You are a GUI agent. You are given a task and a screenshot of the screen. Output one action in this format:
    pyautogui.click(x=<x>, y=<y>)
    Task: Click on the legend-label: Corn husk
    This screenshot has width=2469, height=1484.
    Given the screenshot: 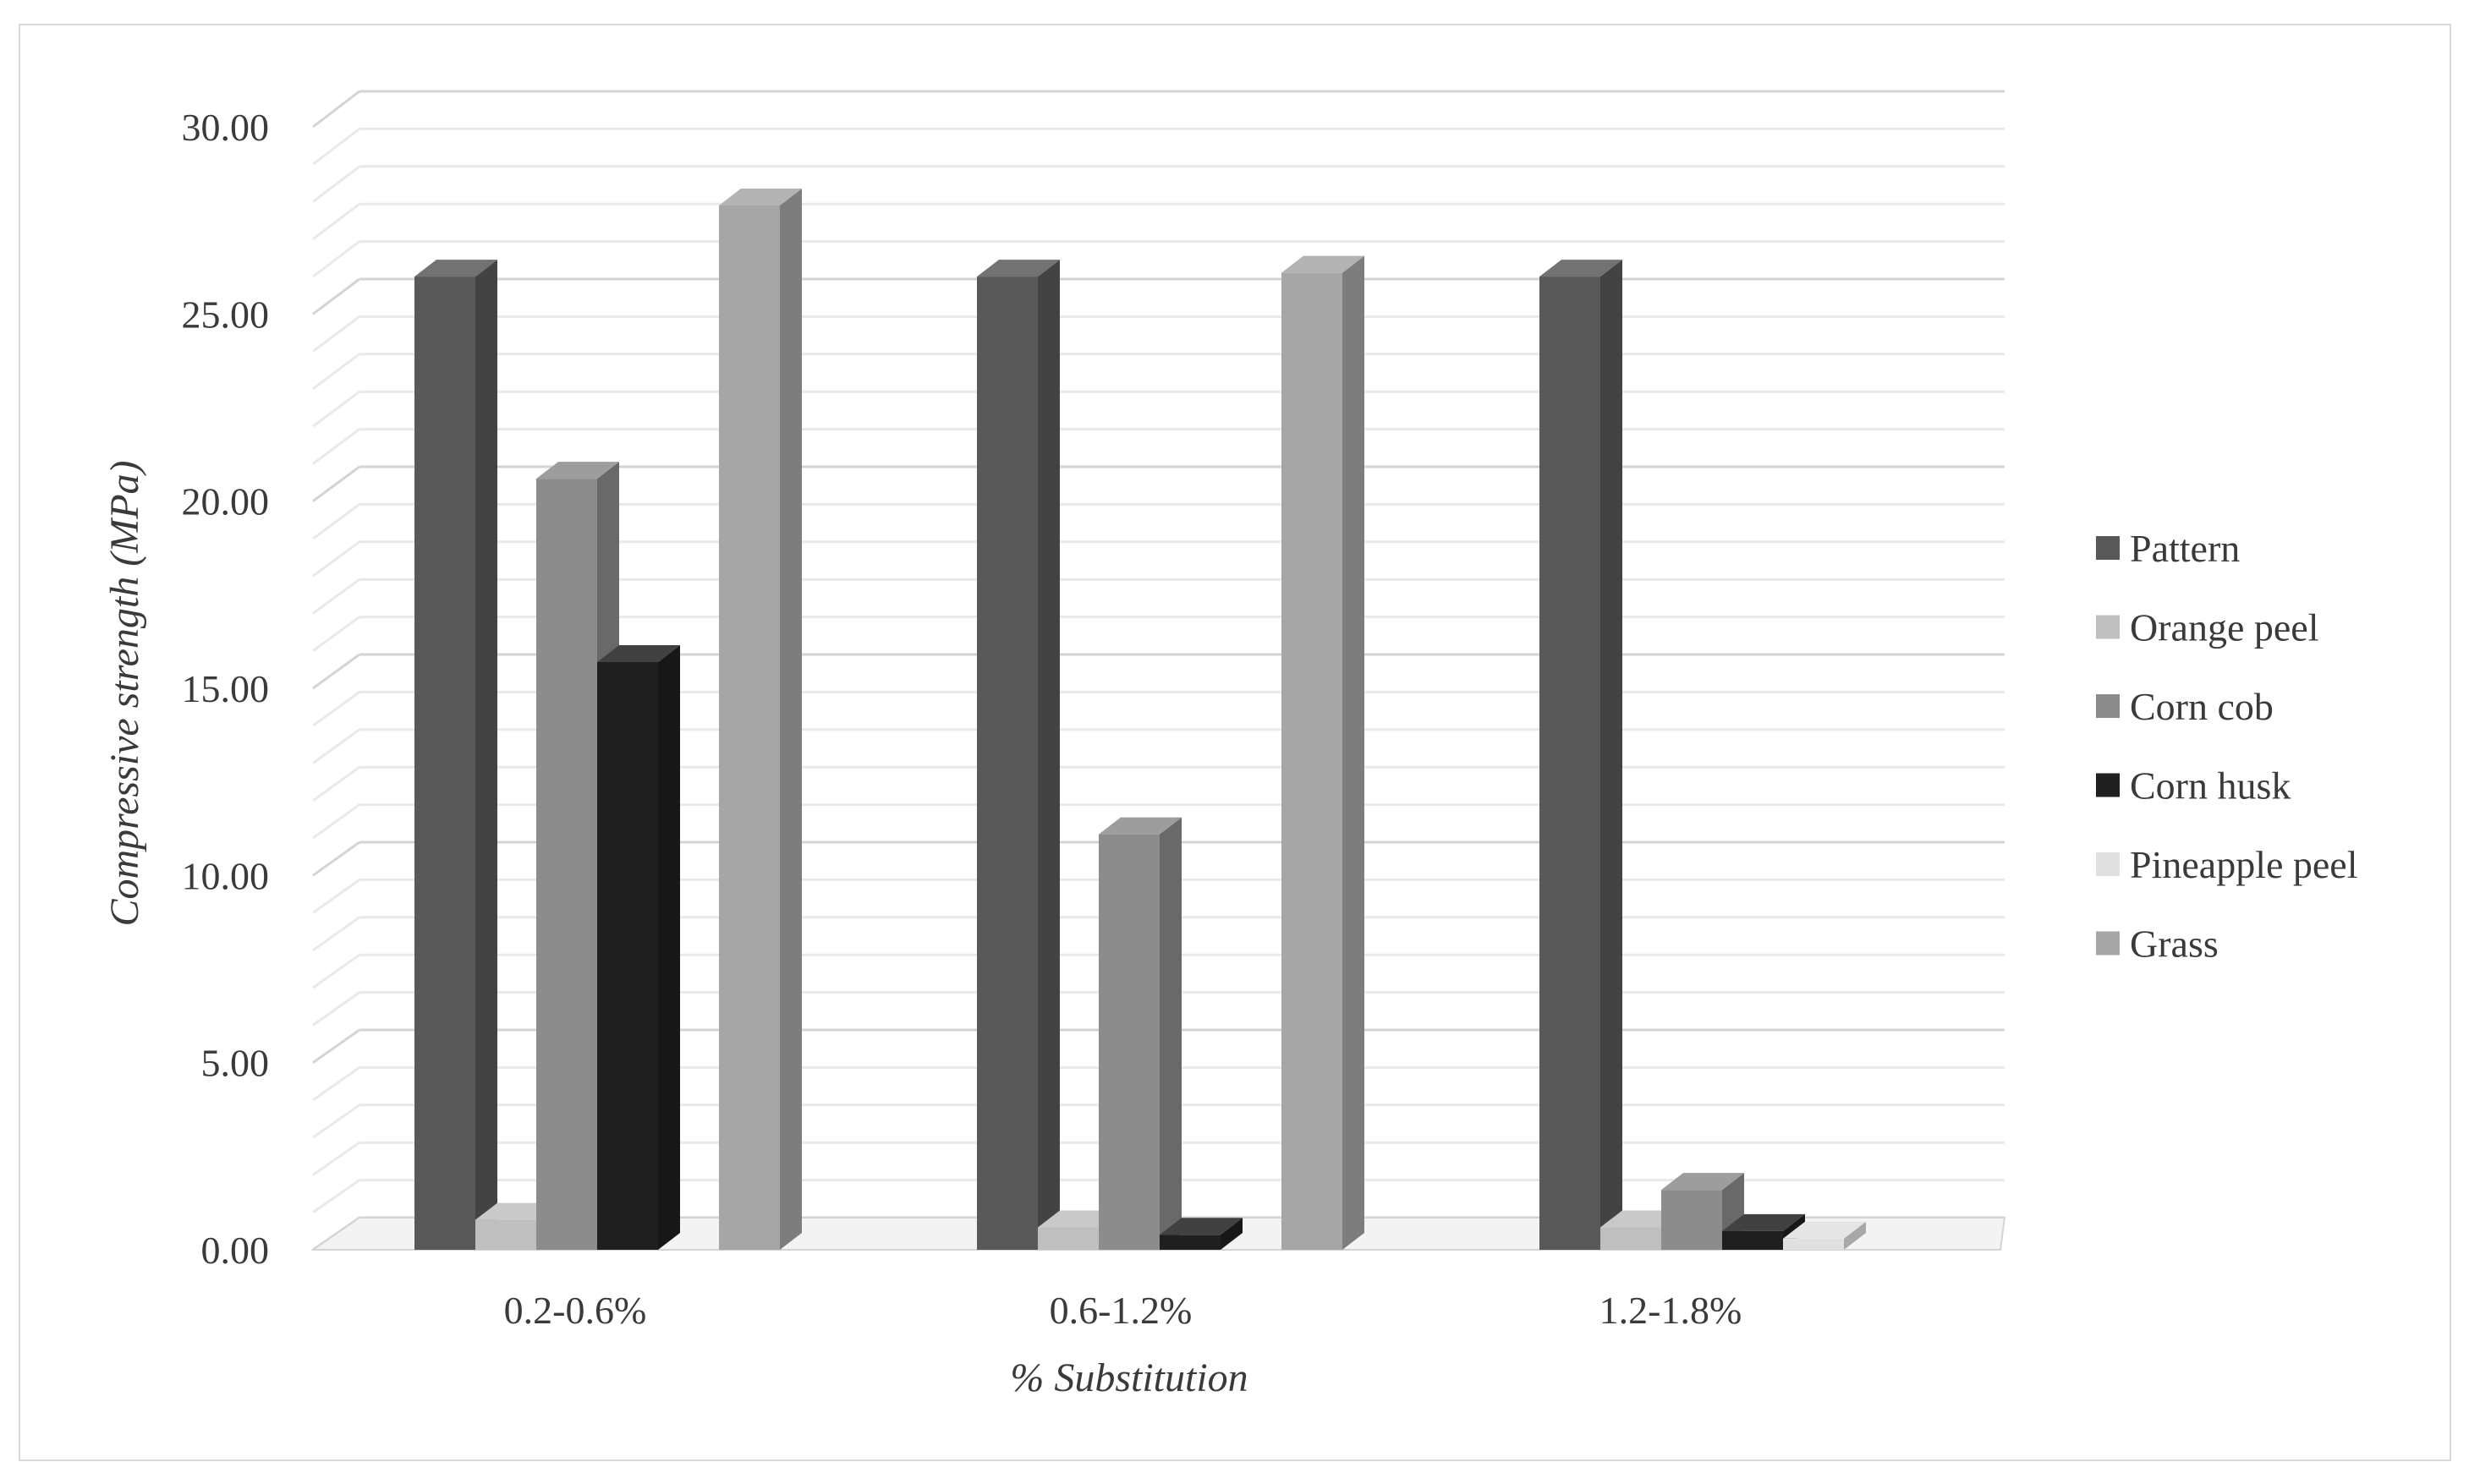 What is the action you would take?
    pyautogui.click(x=2210, y=786)
    